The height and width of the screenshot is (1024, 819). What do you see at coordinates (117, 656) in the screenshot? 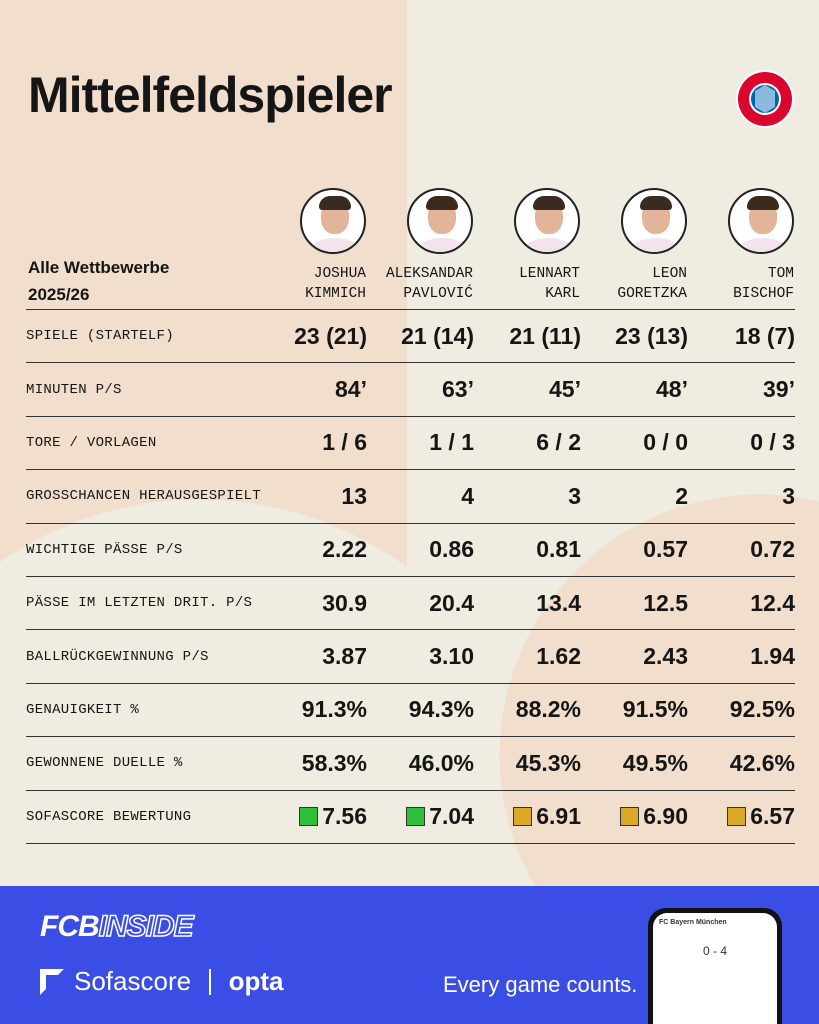
I see `stat-label: BALLRÜCKGEWINNUNG P/S` at bounding box center [117, 656].